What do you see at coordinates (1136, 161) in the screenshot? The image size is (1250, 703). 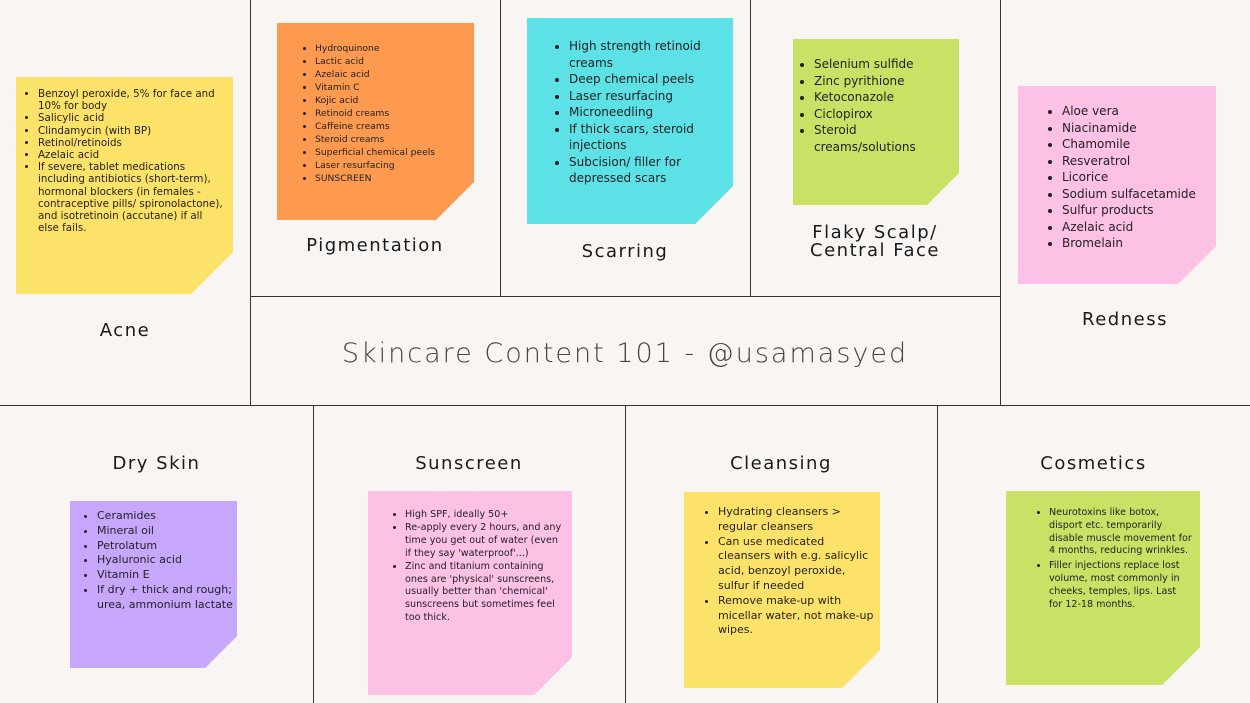 I see `list-item: Resveratrol` at bounding box center [1136, 161].